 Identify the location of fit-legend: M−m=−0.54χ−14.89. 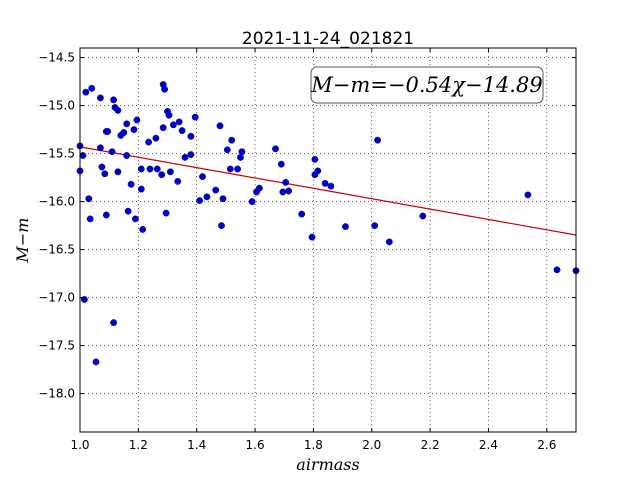
(427, 85).